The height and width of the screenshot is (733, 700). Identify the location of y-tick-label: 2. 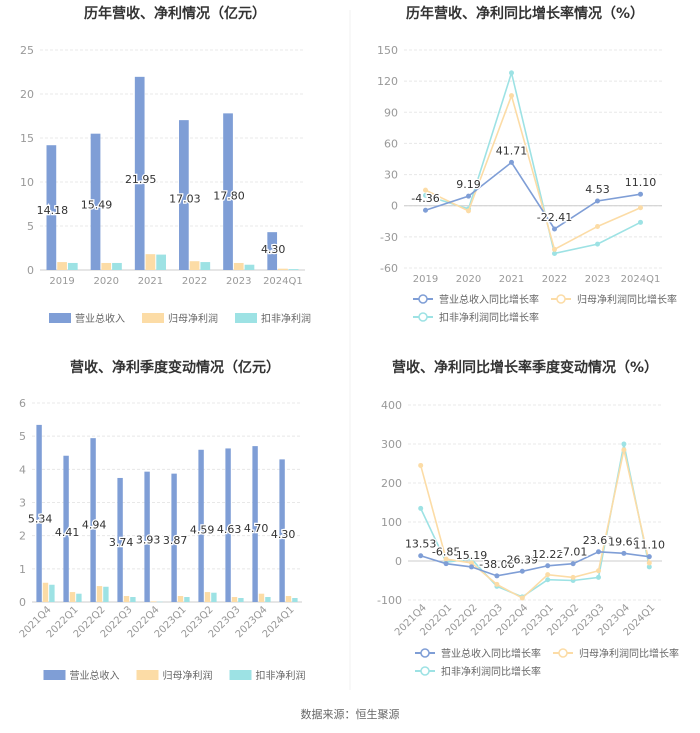
(22, 536).